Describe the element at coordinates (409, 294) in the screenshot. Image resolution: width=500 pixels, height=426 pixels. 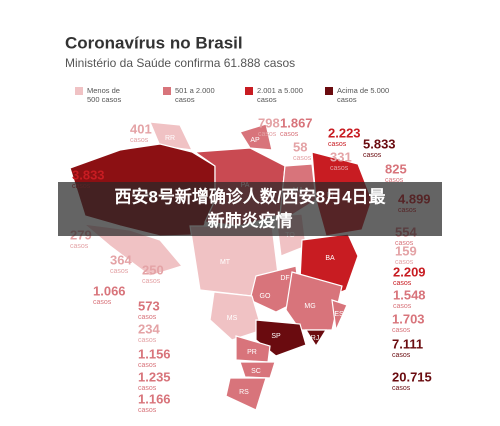
I see `case-count: 1.548` at that location.